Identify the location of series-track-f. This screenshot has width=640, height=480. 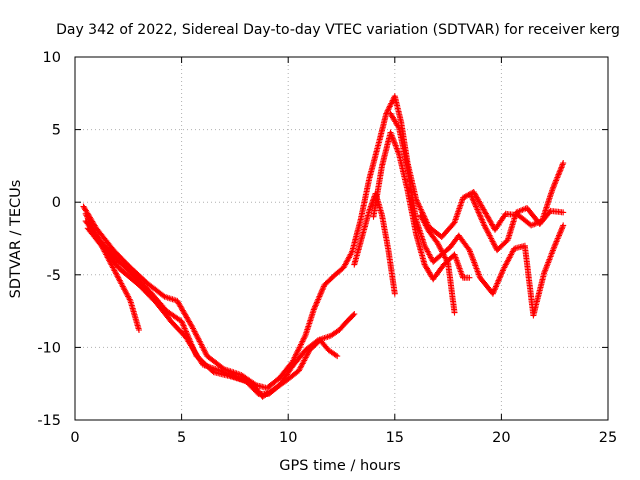
(421, 206).